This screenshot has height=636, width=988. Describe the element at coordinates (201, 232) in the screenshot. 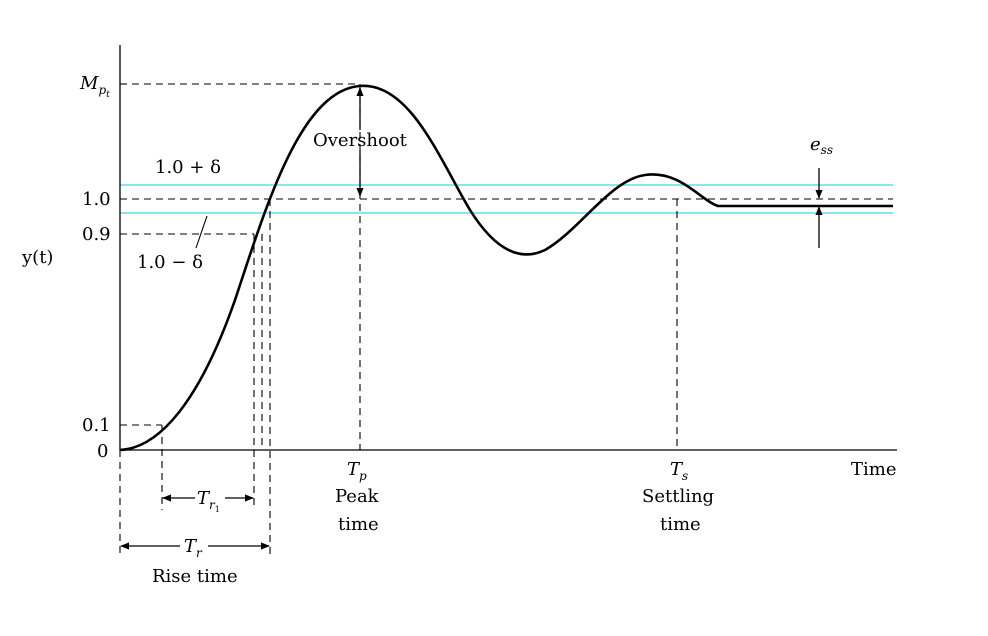

I see `lower-band-leader` at that location.